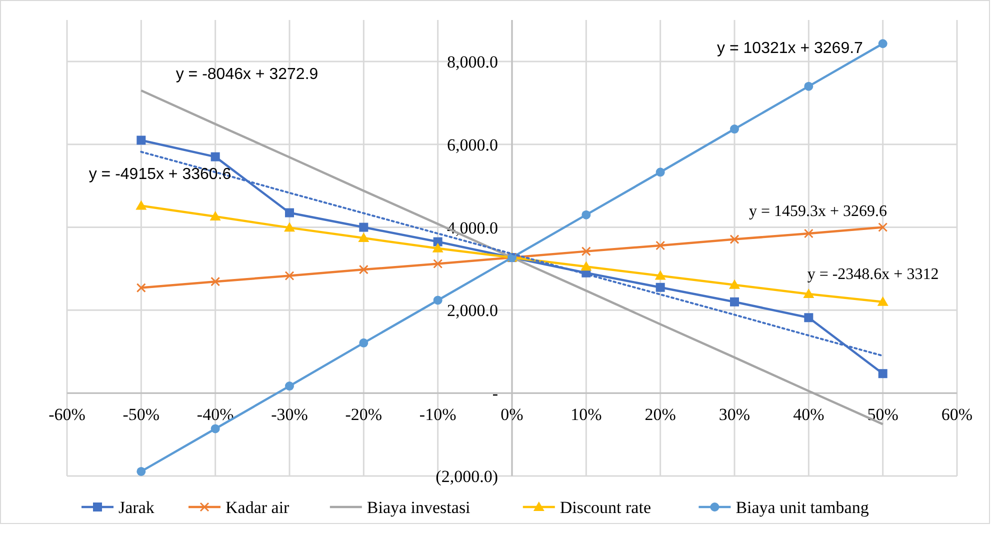  Describe the element at coordinates (467, 476) in the screenshot. I see `y-tick-label: (2,000.0)` at that location.